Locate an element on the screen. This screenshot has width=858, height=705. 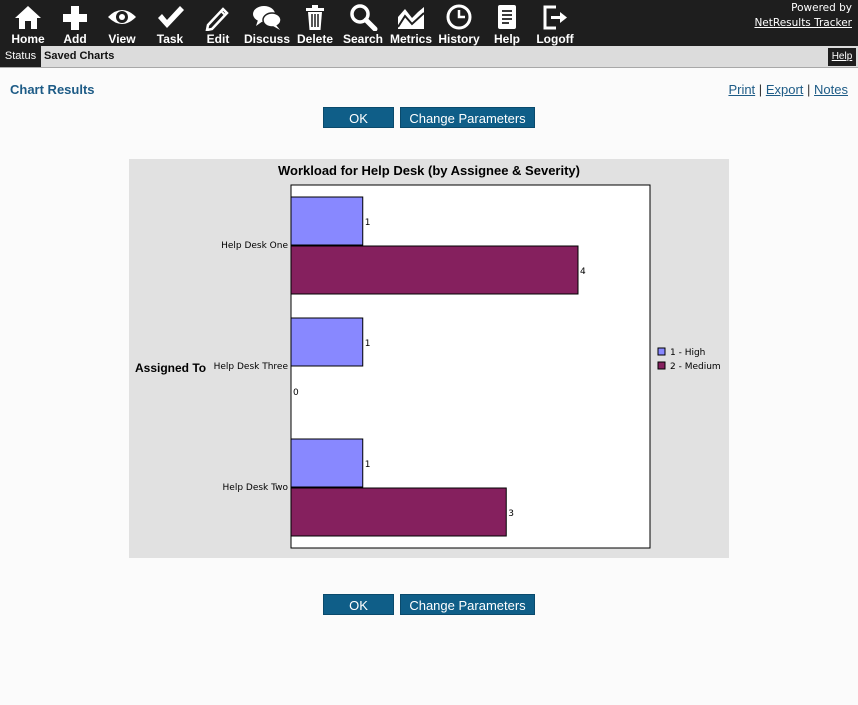
print-link: Print is located at coordinates (742, 89).